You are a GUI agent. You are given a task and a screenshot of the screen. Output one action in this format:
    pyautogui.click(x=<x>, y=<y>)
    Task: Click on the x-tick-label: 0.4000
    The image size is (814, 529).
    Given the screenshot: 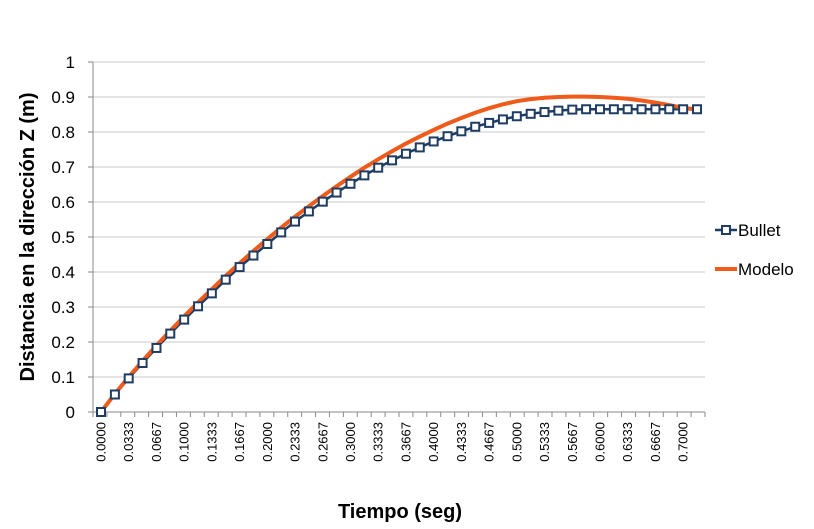 What is the action you would take?
    pyautogui.click(x=433, y=442)
    